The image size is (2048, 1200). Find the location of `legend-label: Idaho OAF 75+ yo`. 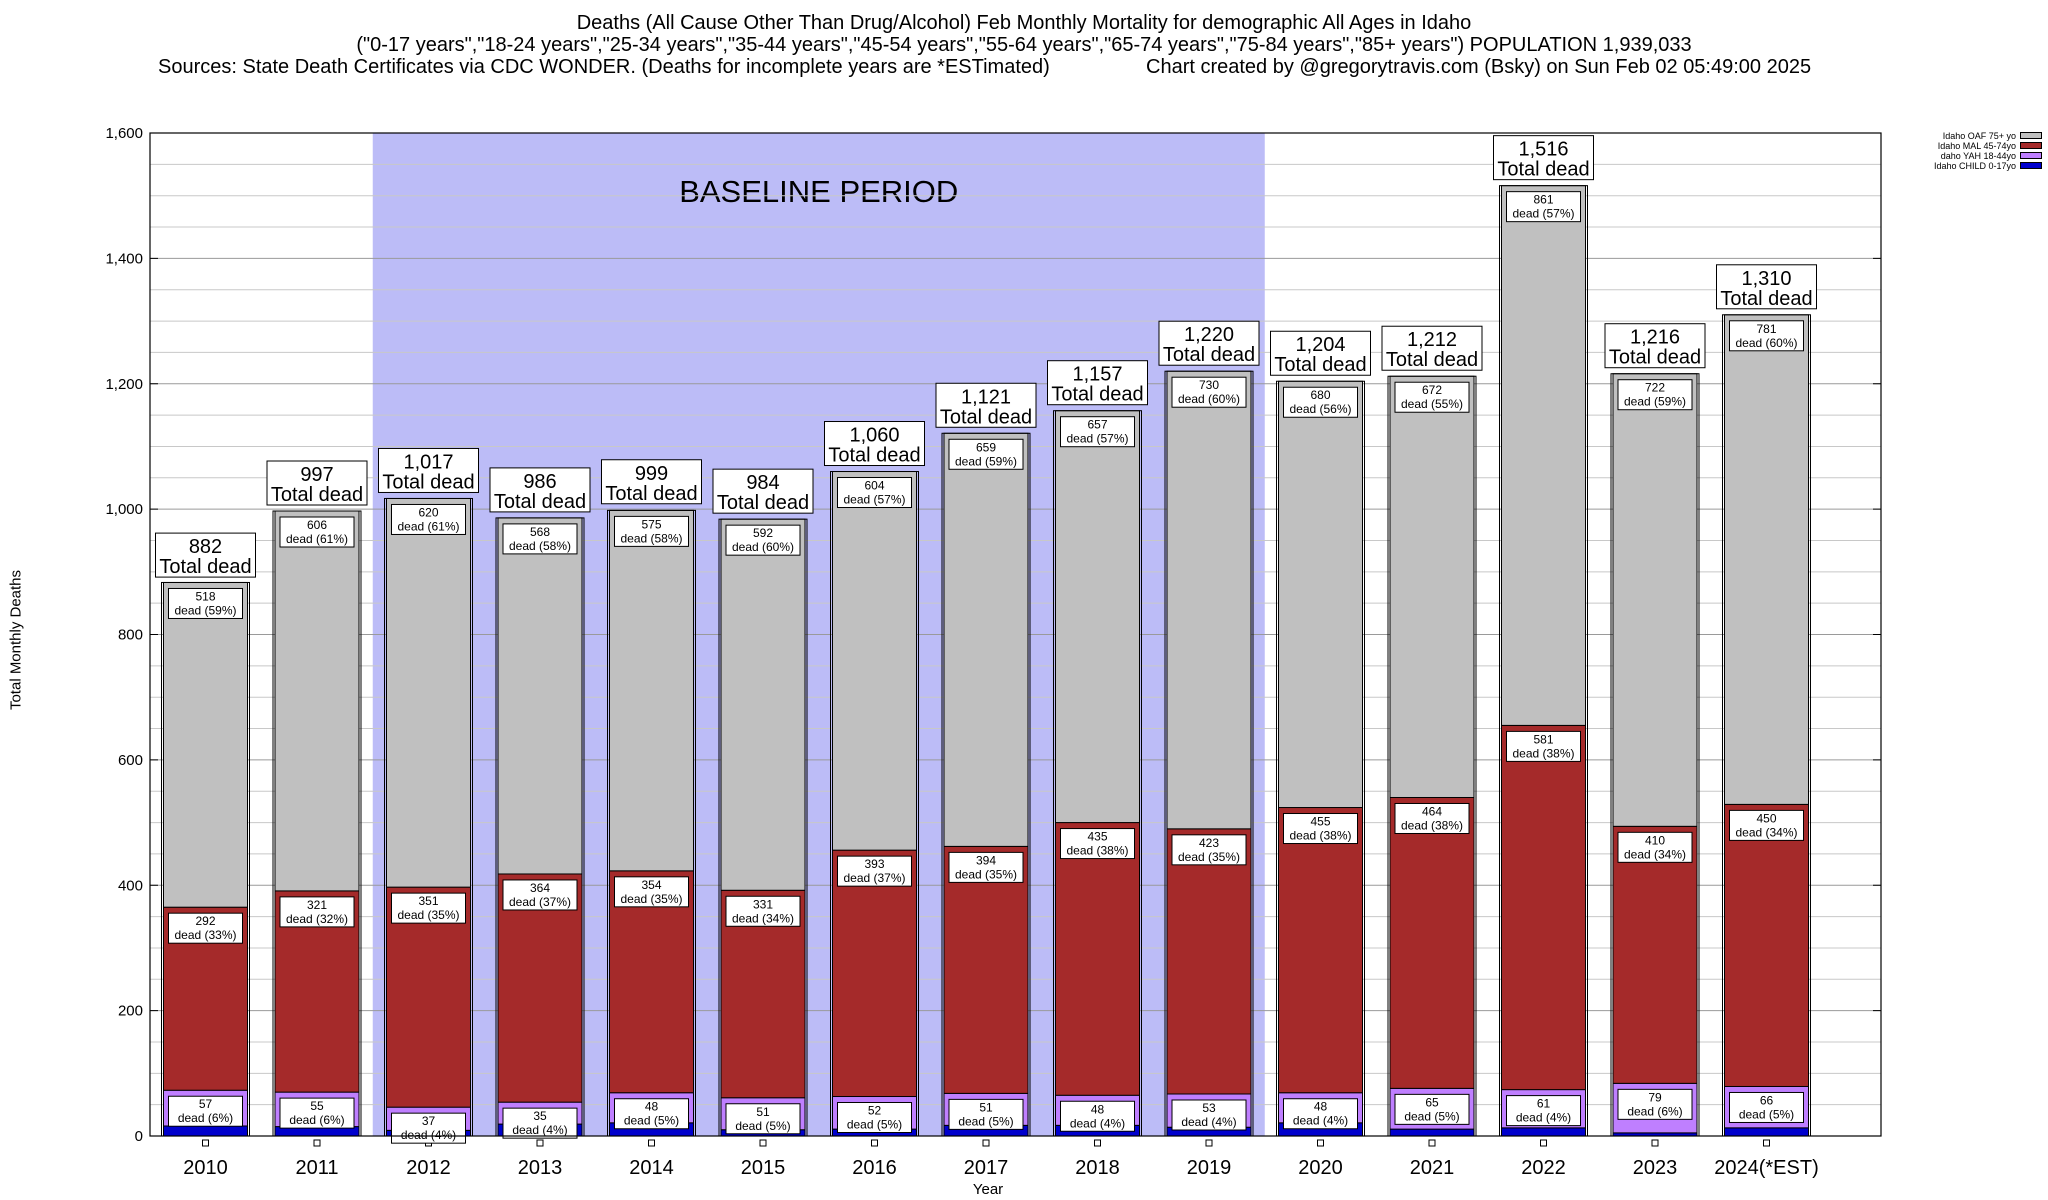

legend-label: Idaho OAF 75+ yo is located at coordinates (1979, 136).